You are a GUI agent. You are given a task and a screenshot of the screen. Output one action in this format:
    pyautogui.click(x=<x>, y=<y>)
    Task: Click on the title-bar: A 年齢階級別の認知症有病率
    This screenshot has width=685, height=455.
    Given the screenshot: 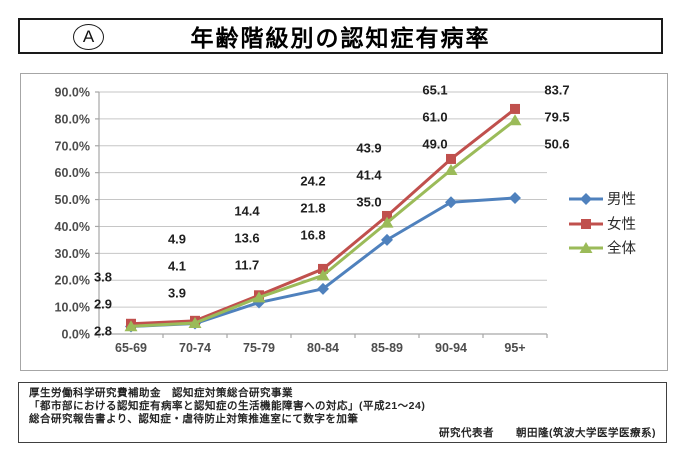 What is the action you would take?
    pyautogui.click(x=340, y=36)
    